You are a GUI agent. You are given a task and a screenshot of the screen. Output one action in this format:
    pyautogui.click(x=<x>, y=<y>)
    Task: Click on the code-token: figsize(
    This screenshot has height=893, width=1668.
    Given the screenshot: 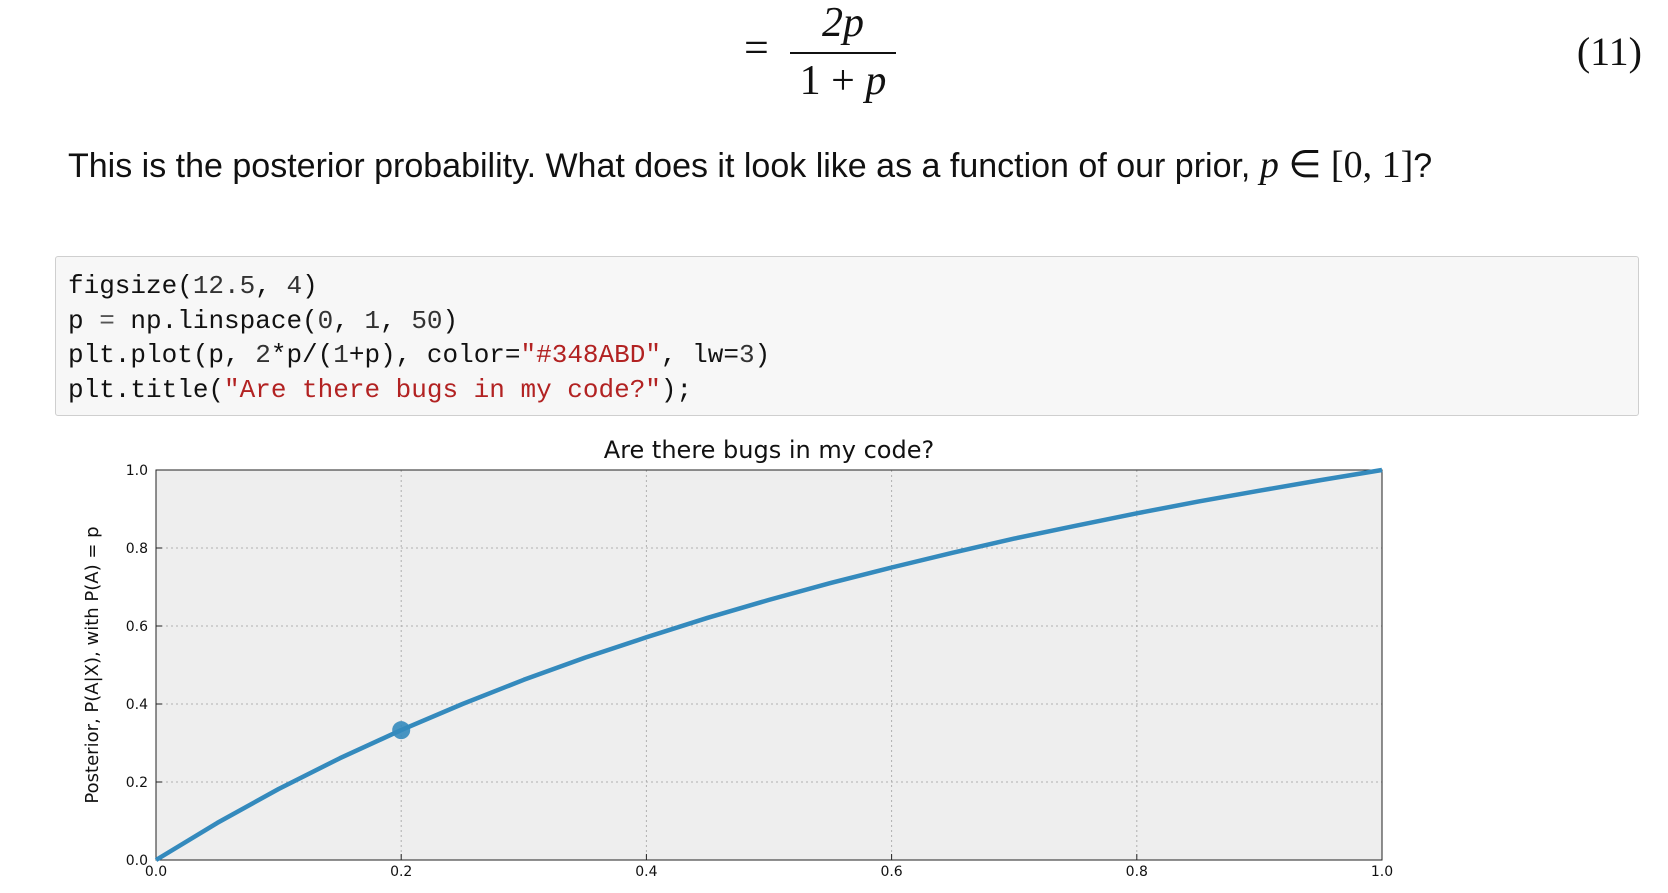 What is the action you would take?
    pyautogui.click(x=130, y=286)
    